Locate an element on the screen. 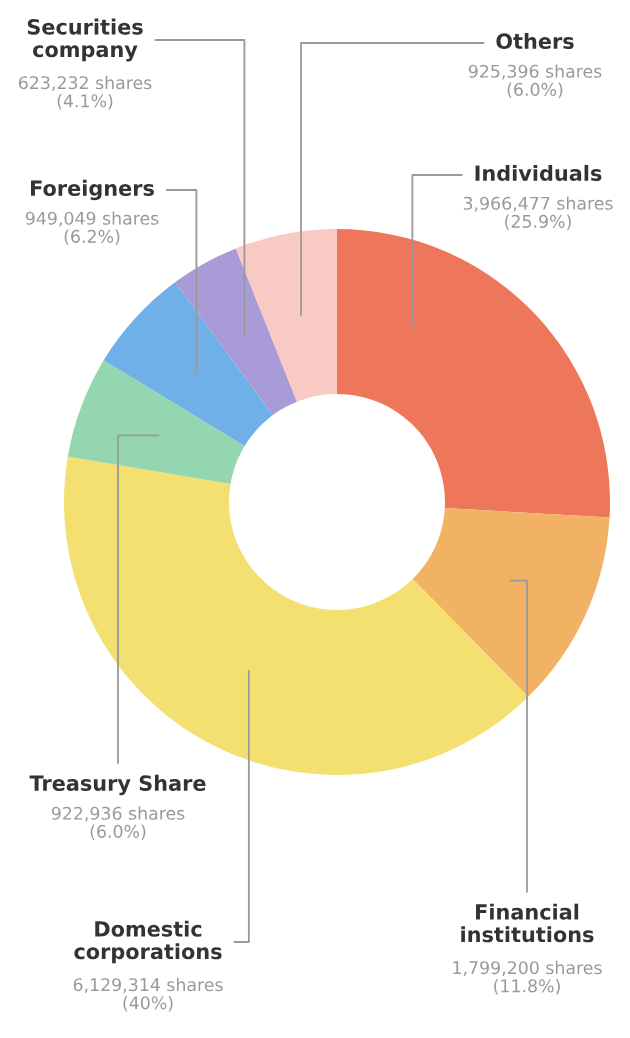 Image resolution: width=630 pixels, height=1038 pixels. data-label: 949,049 shares (6.2%) is located at coordinates (92, 228).